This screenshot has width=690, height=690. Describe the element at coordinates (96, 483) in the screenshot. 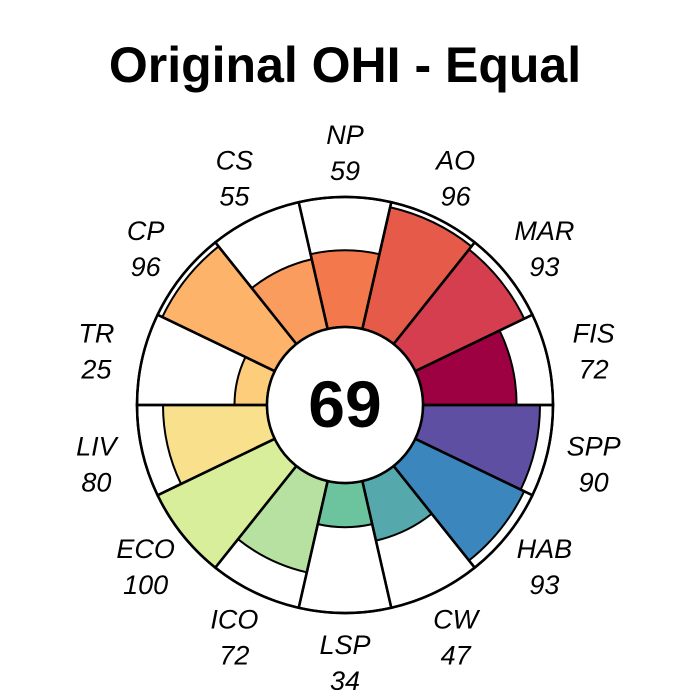

I see `value-liv: 80` at that location.